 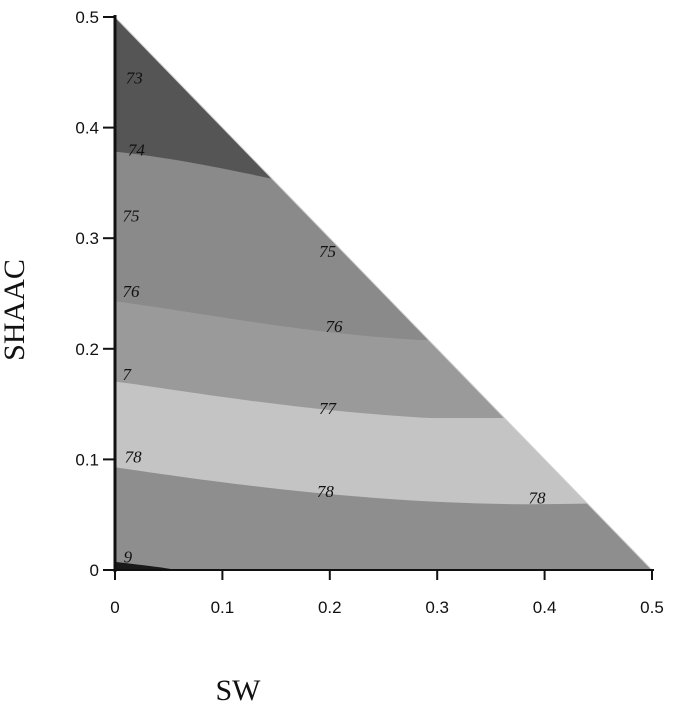 What do you see at coordinates (330, 607) in the screenshot?
I see `x-tick-label: 0.2` at bounding box center [330, 607].